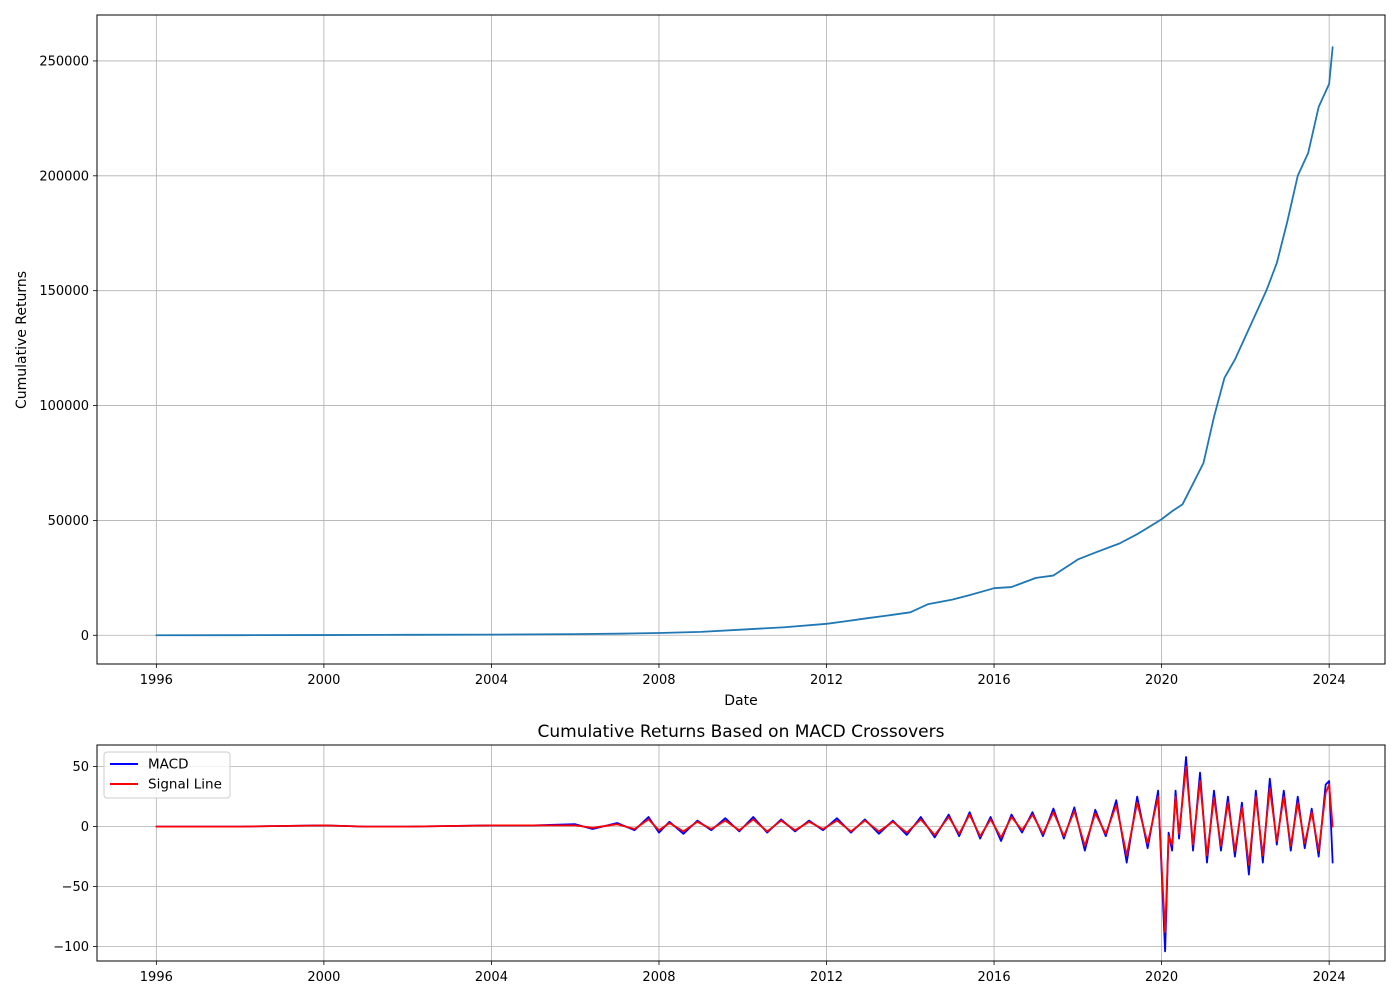 The width and height of the screenshot is (1400, 1000). What do you see at coordinates (64, 406) in the screenshot?
I see `top-y-tick-label: 100000` at bounding box center [64, 406].